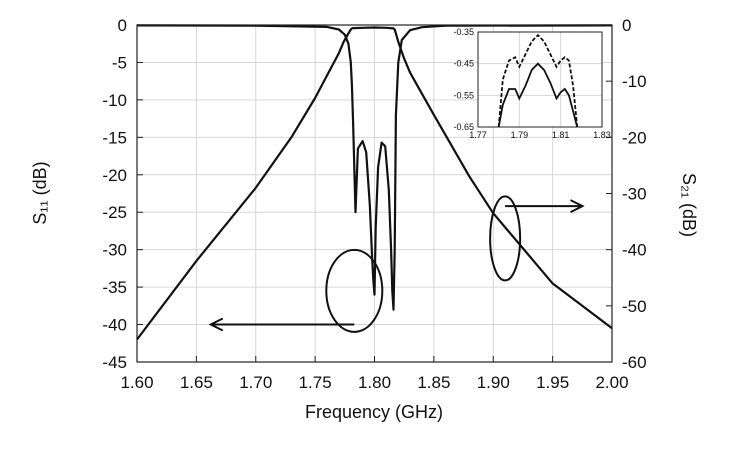 The width and height of the screenshot is (750, 450). Describe the element at coordinates (561, 135) in the screenshot. I see `inset-x-tick-label: 1.81` at that location.